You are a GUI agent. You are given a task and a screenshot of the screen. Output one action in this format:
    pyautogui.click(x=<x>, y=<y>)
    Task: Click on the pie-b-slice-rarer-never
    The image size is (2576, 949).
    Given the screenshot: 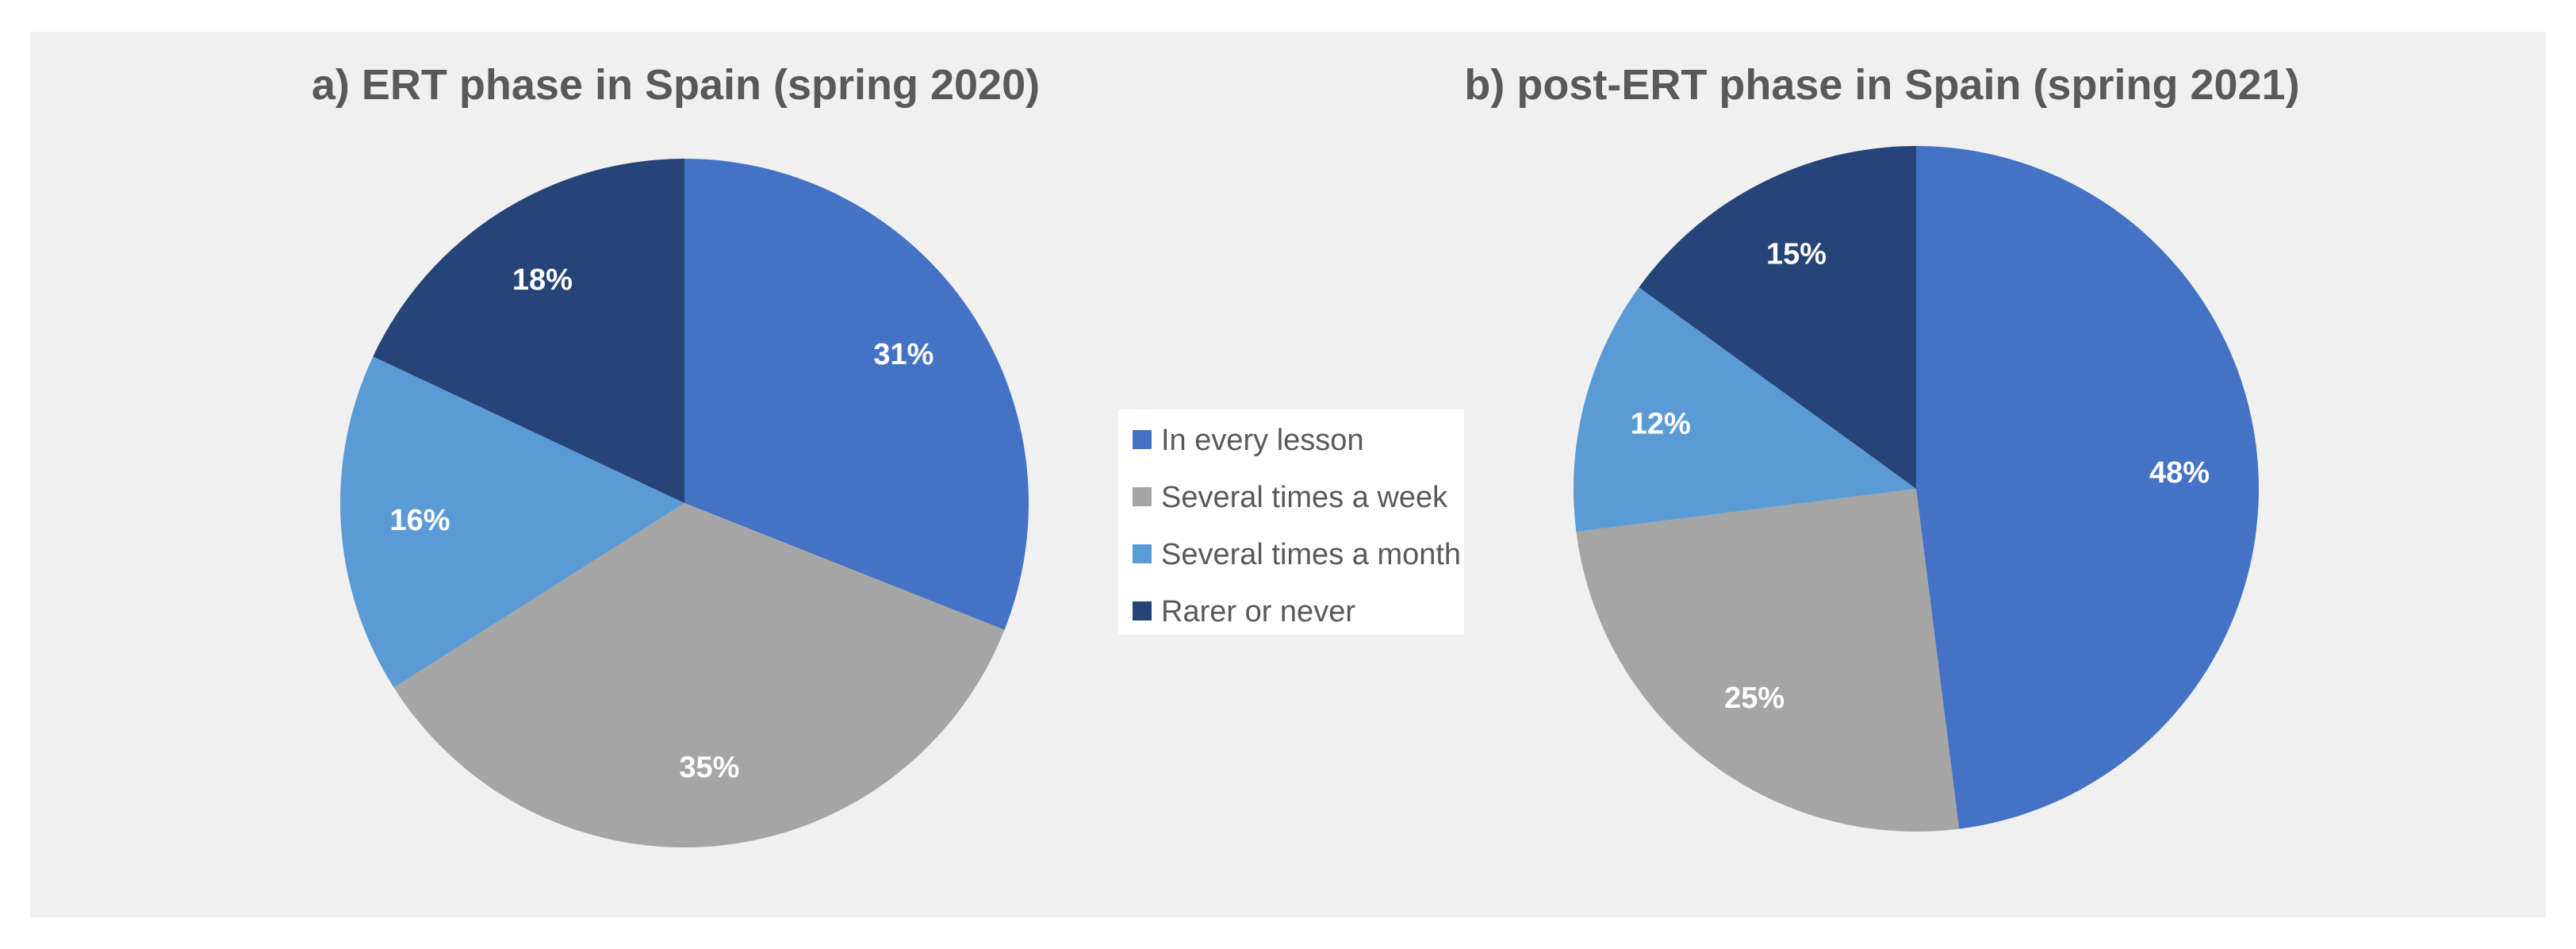 What is the action you would take?
    pyautogui.click(x=1777, y=317)
    